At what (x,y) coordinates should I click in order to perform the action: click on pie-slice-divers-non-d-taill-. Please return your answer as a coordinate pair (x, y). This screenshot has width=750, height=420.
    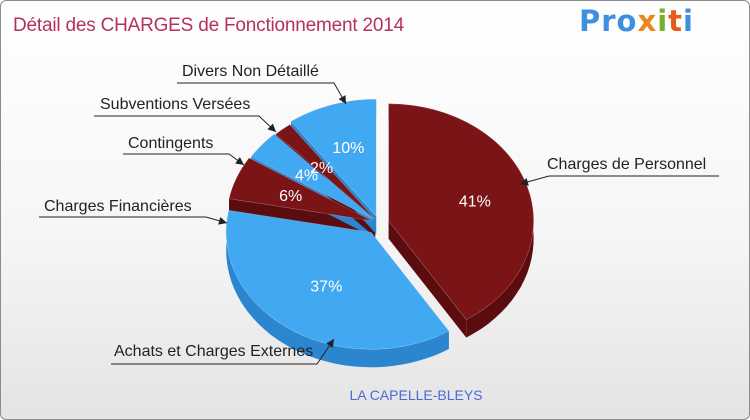
    Looking at the image, I should click on (333, 157).